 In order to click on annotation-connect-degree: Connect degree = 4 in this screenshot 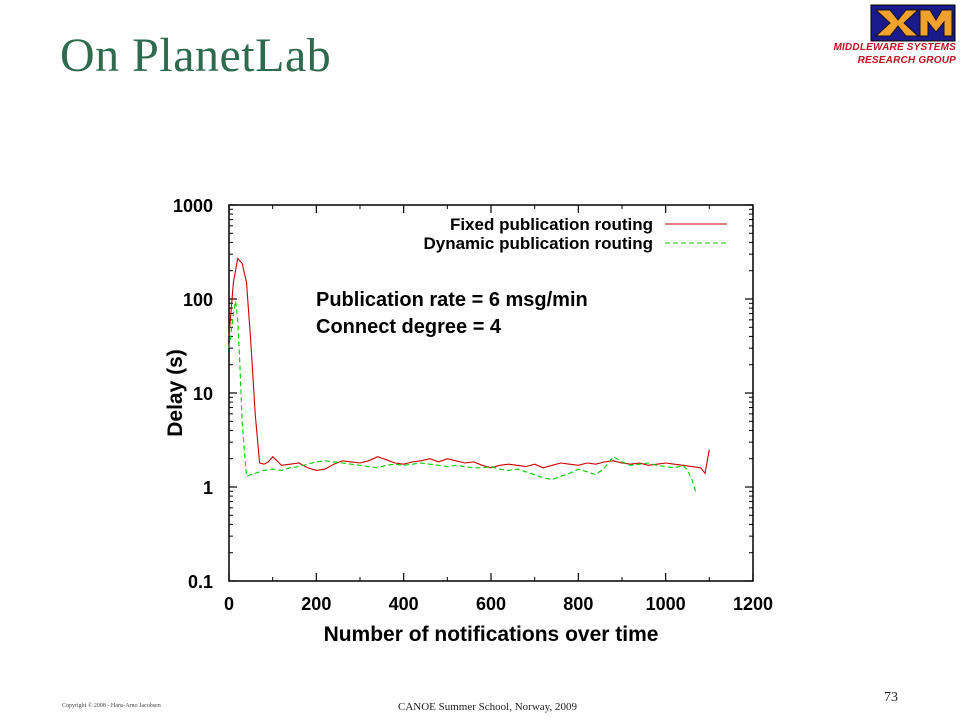, I will do `click(409, 327)`.